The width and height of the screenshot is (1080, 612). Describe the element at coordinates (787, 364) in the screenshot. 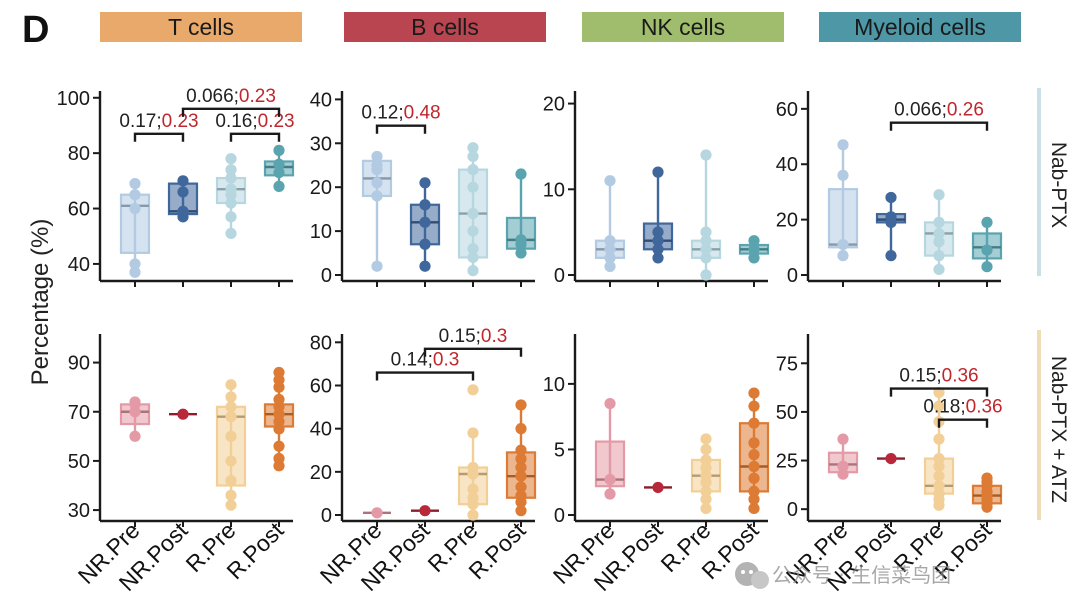

I see `y-tick-label: 75` at that location.